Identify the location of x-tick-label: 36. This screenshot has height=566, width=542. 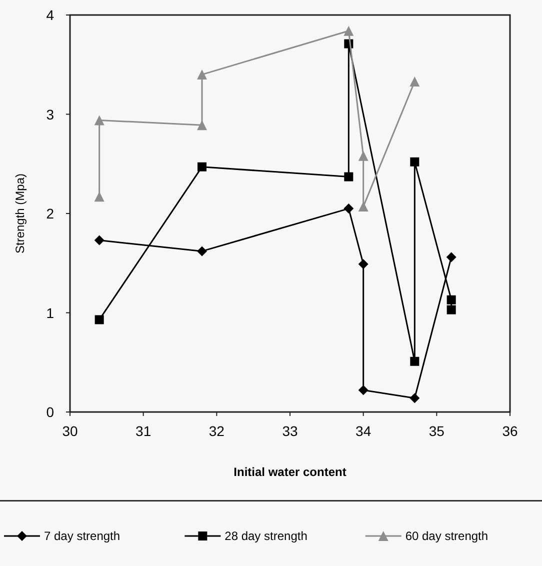
(510, 431).